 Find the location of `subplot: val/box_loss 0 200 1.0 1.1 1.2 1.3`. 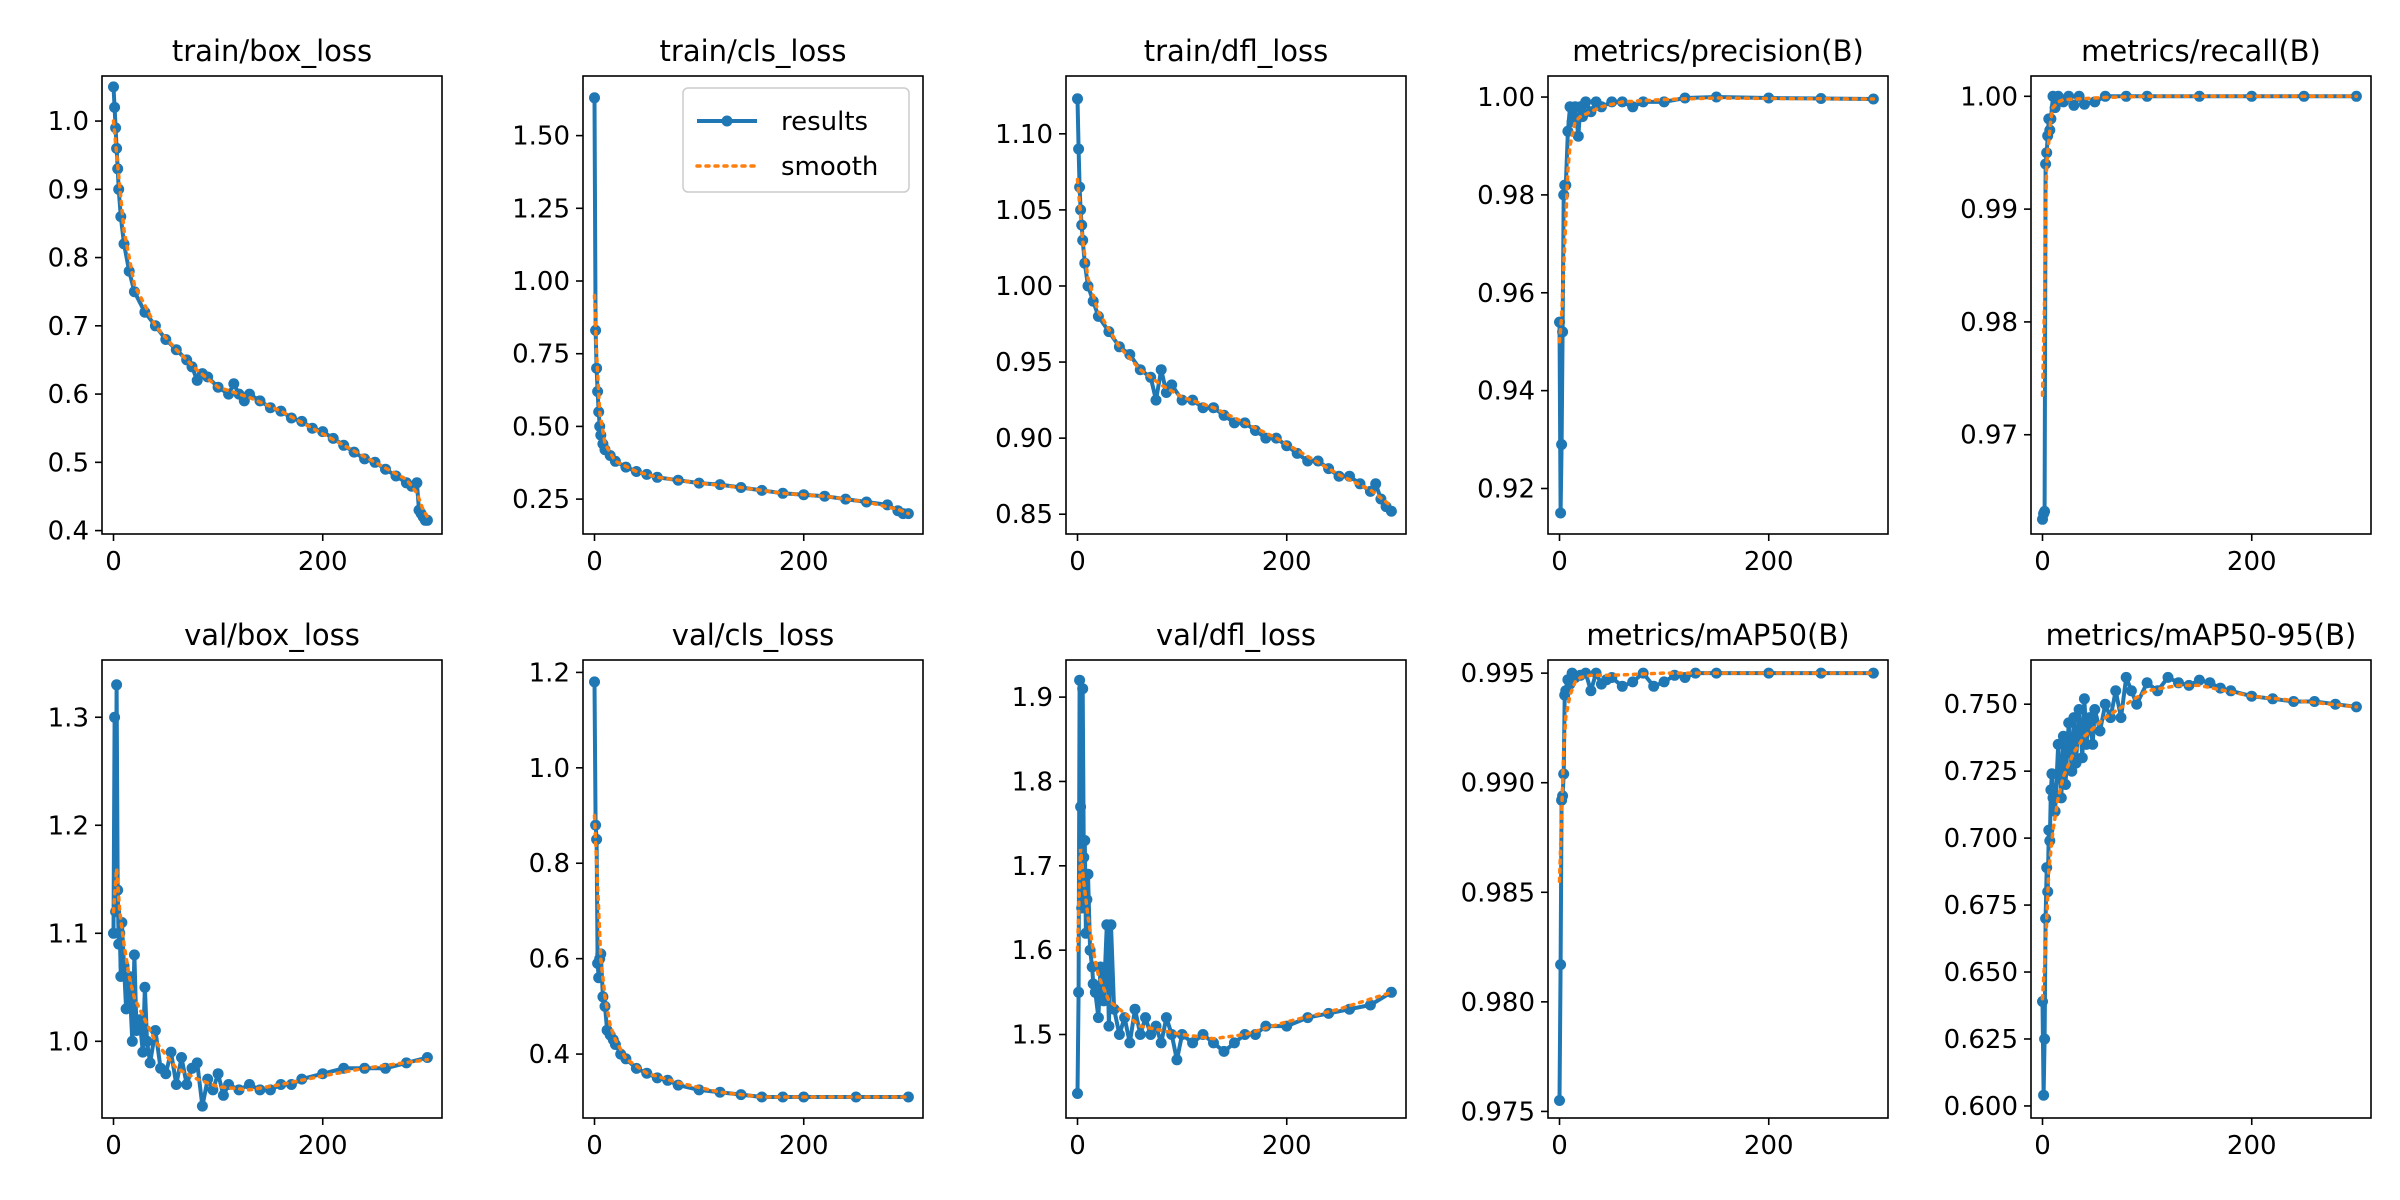

subplot: val/box_loss 0 200 1.0 1.1 1.2 1.3 is located at coordinates (245, 889).